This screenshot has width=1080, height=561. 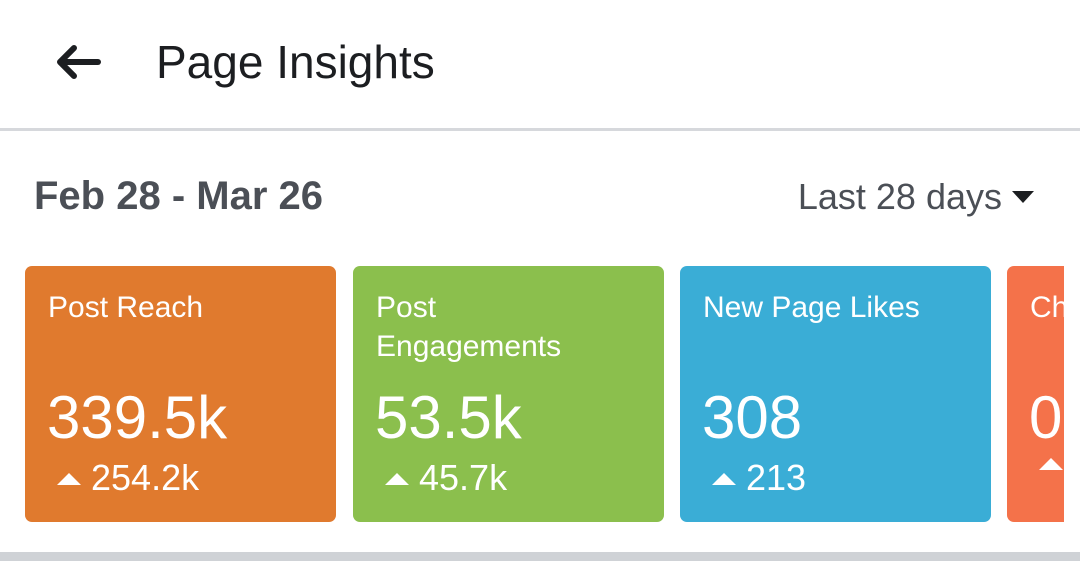 I want to click on metric-delta-value: 213, so click(x=776, y=477).